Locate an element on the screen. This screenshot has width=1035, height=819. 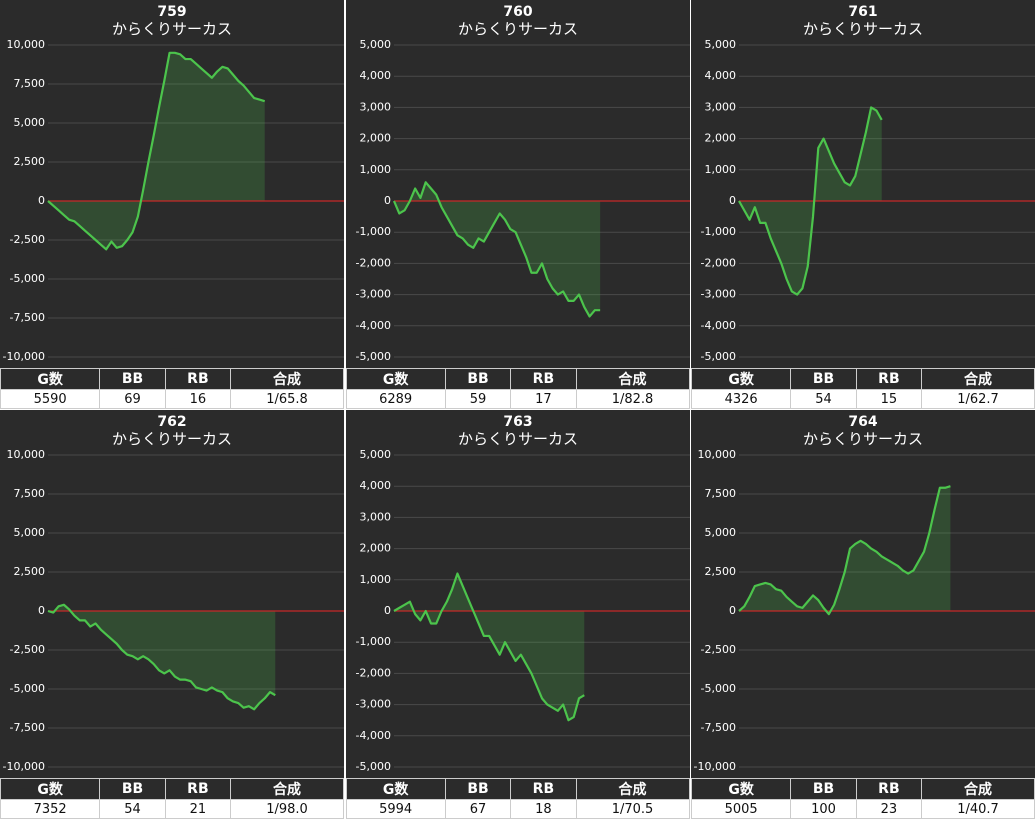
value-cell: 4326 is located at coordinates (741, 399).